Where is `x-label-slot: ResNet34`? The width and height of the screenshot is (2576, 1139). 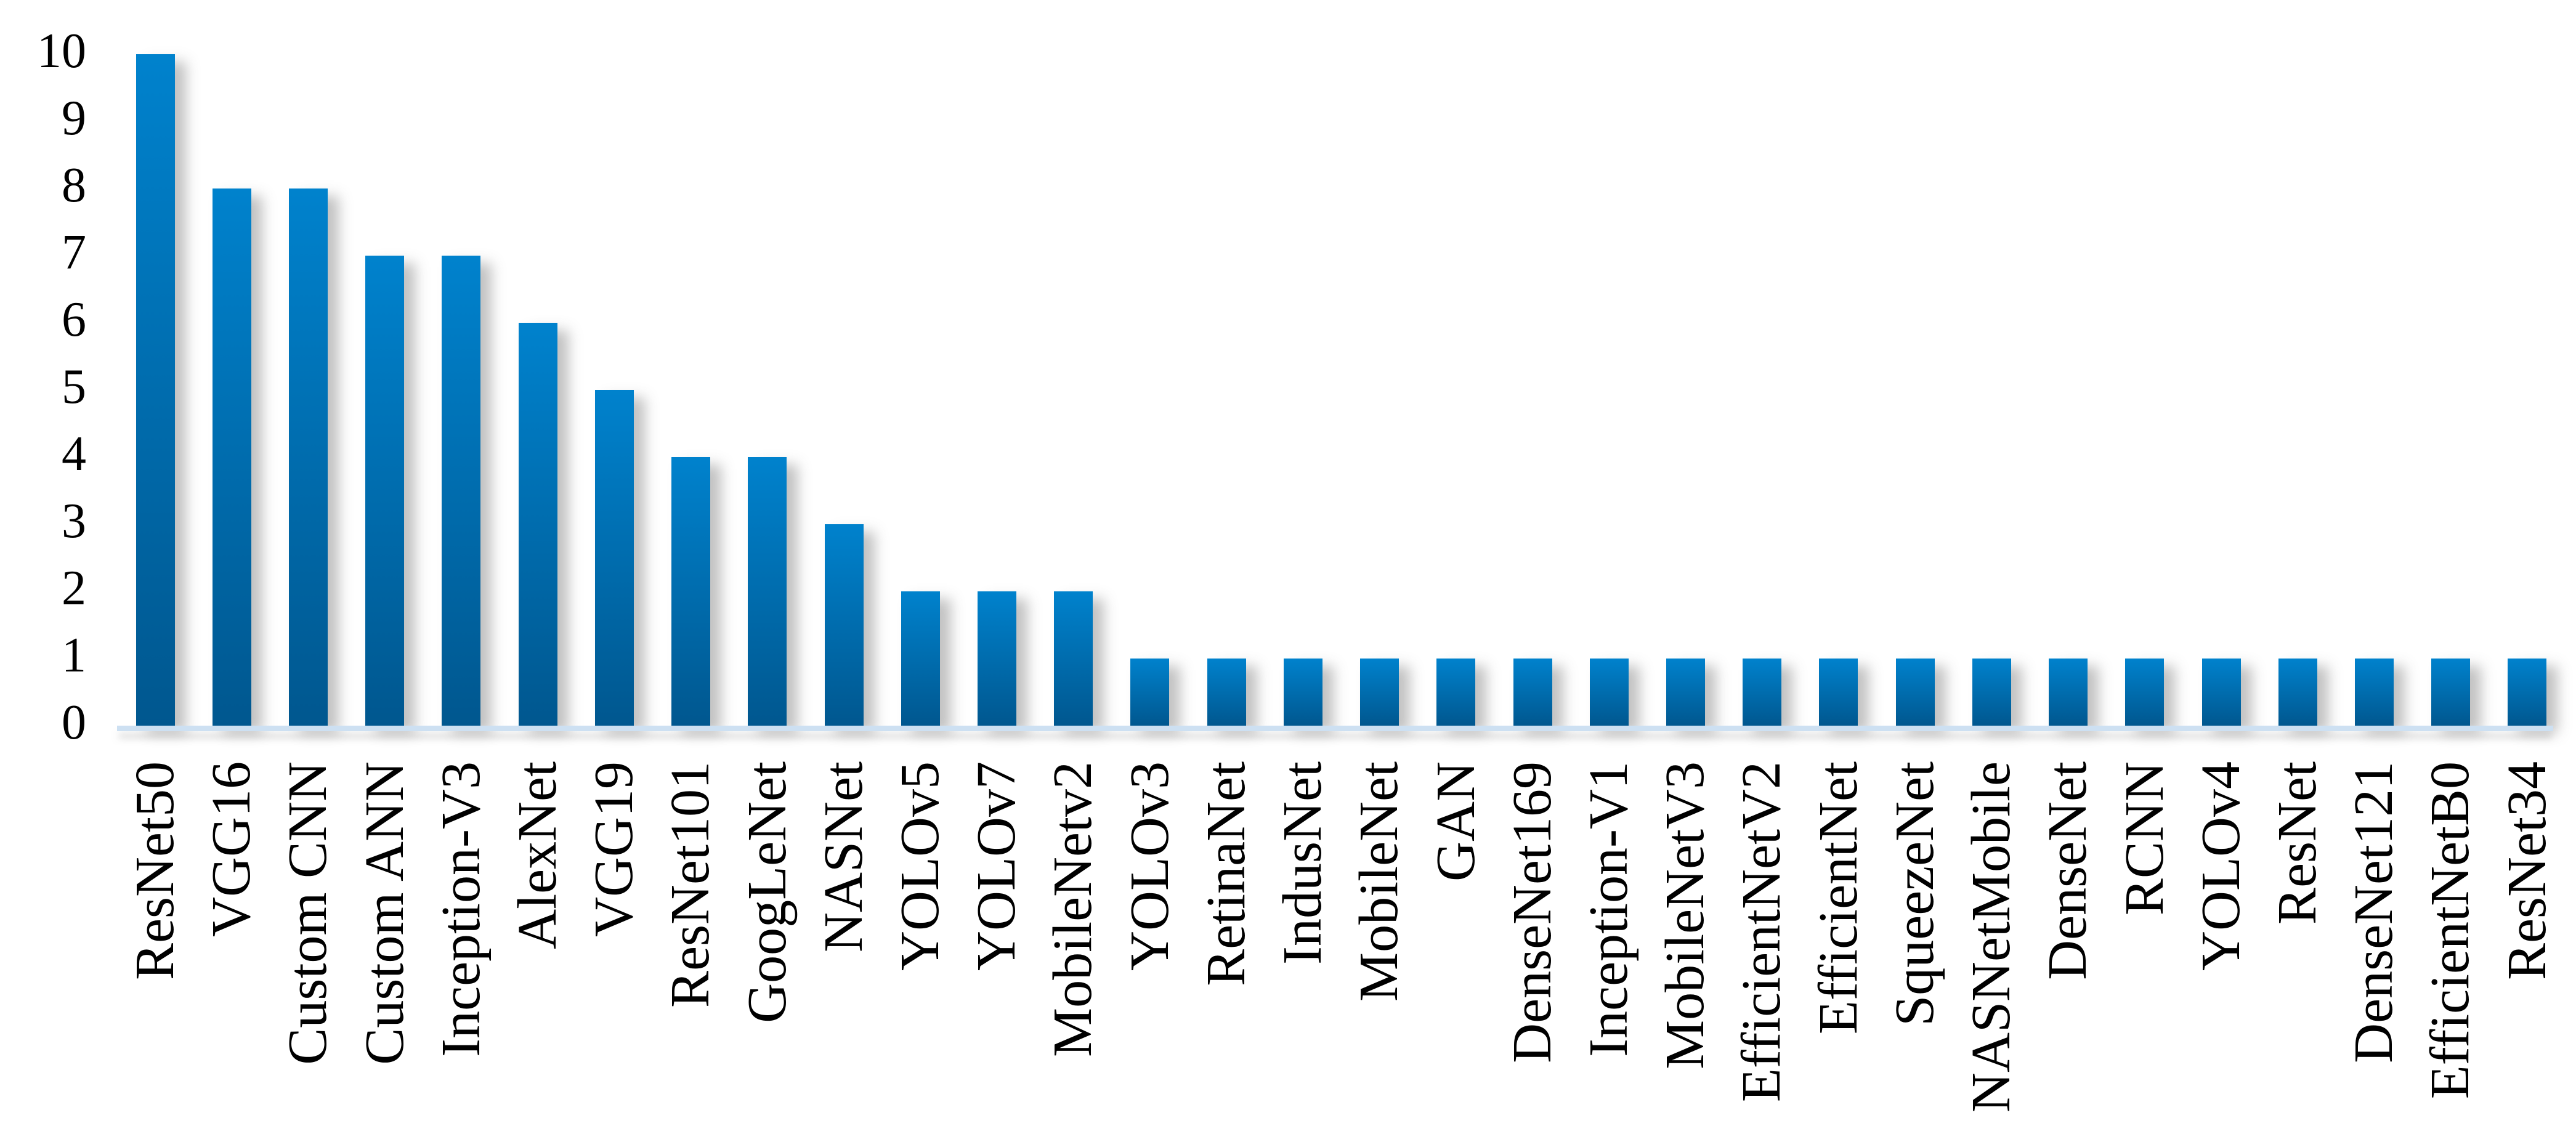
x-label-slot: ResNet34 is located at coordinates (2527, 950).